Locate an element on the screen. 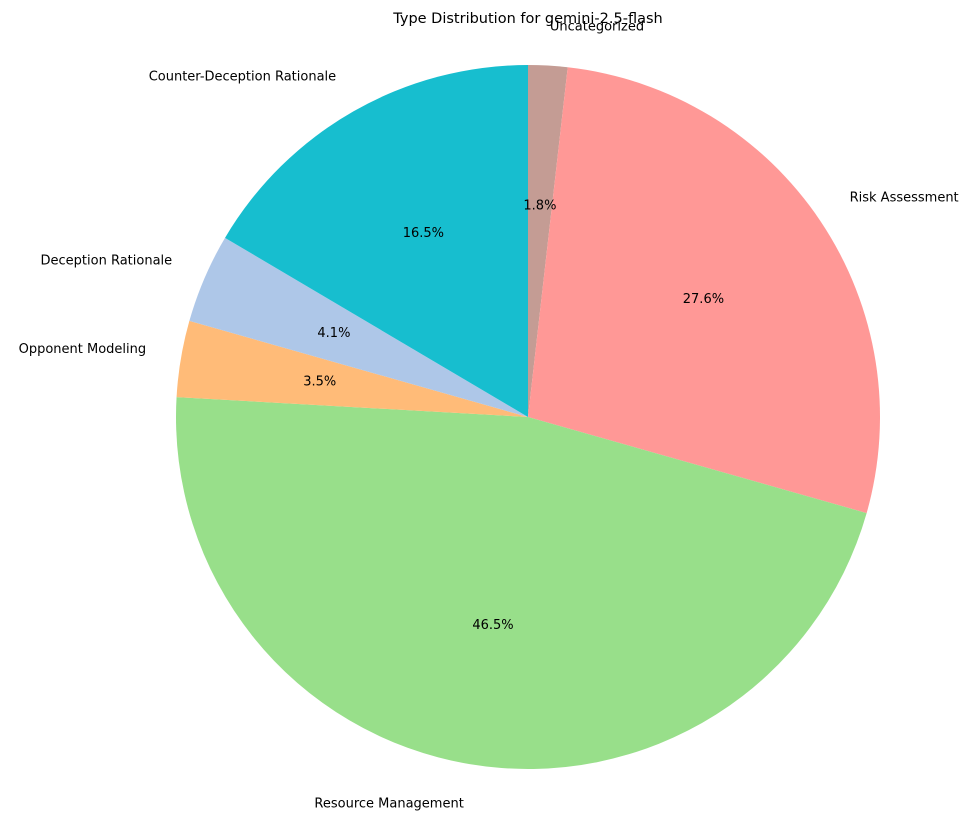 Image resolution: width=976 pixels, height=816 pixels. pct-label-counter-deception-rationale: 16.5% is located at coordinates (423, 233).